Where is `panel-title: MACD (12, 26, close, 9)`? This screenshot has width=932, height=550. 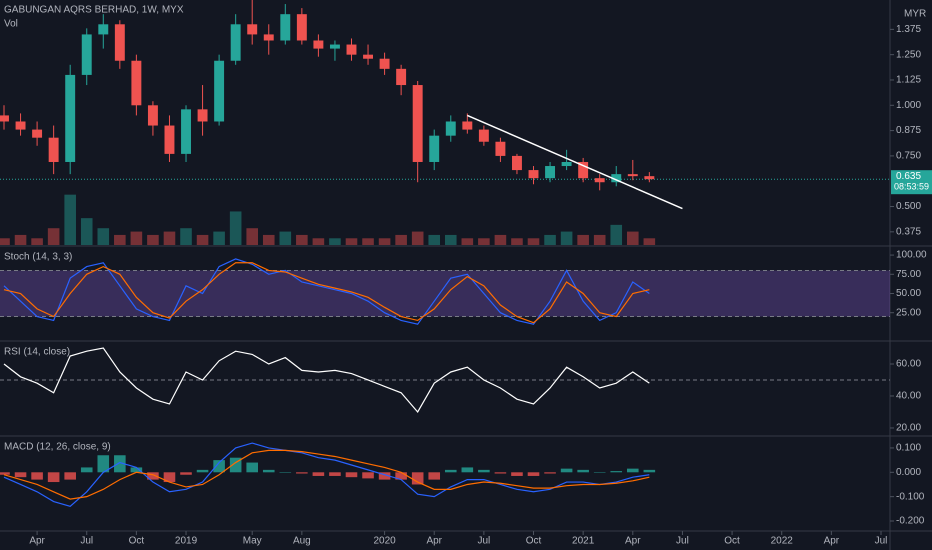 panel-title: MACD (12, 26, close, 9) is located at coordinates (57, 447).